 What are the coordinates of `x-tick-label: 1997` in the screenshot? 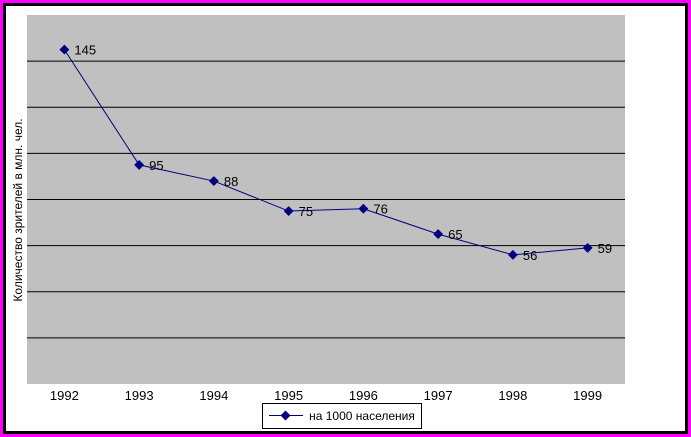 It's located at (438, 395).